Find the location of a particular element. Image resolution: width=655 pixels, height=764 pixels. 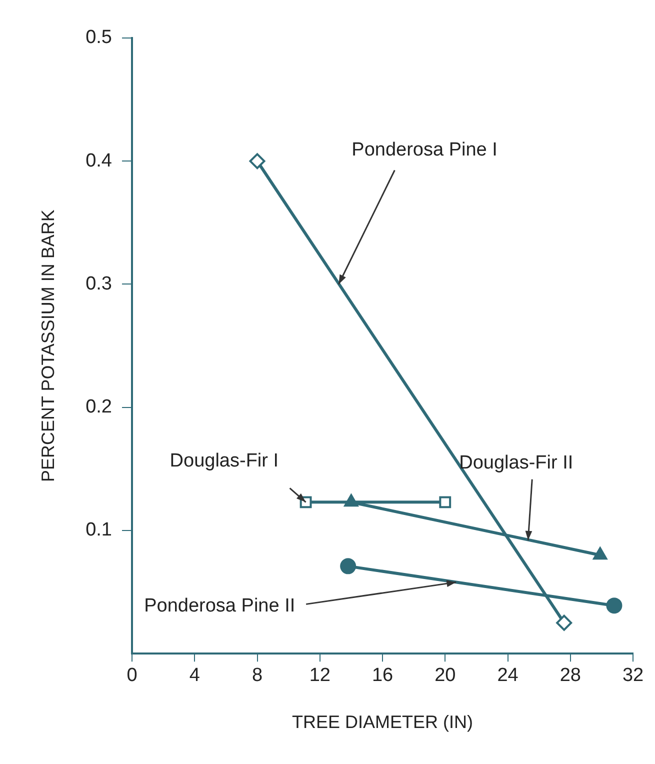

x-tick-label: 4 is located at coordinates (194, 675).